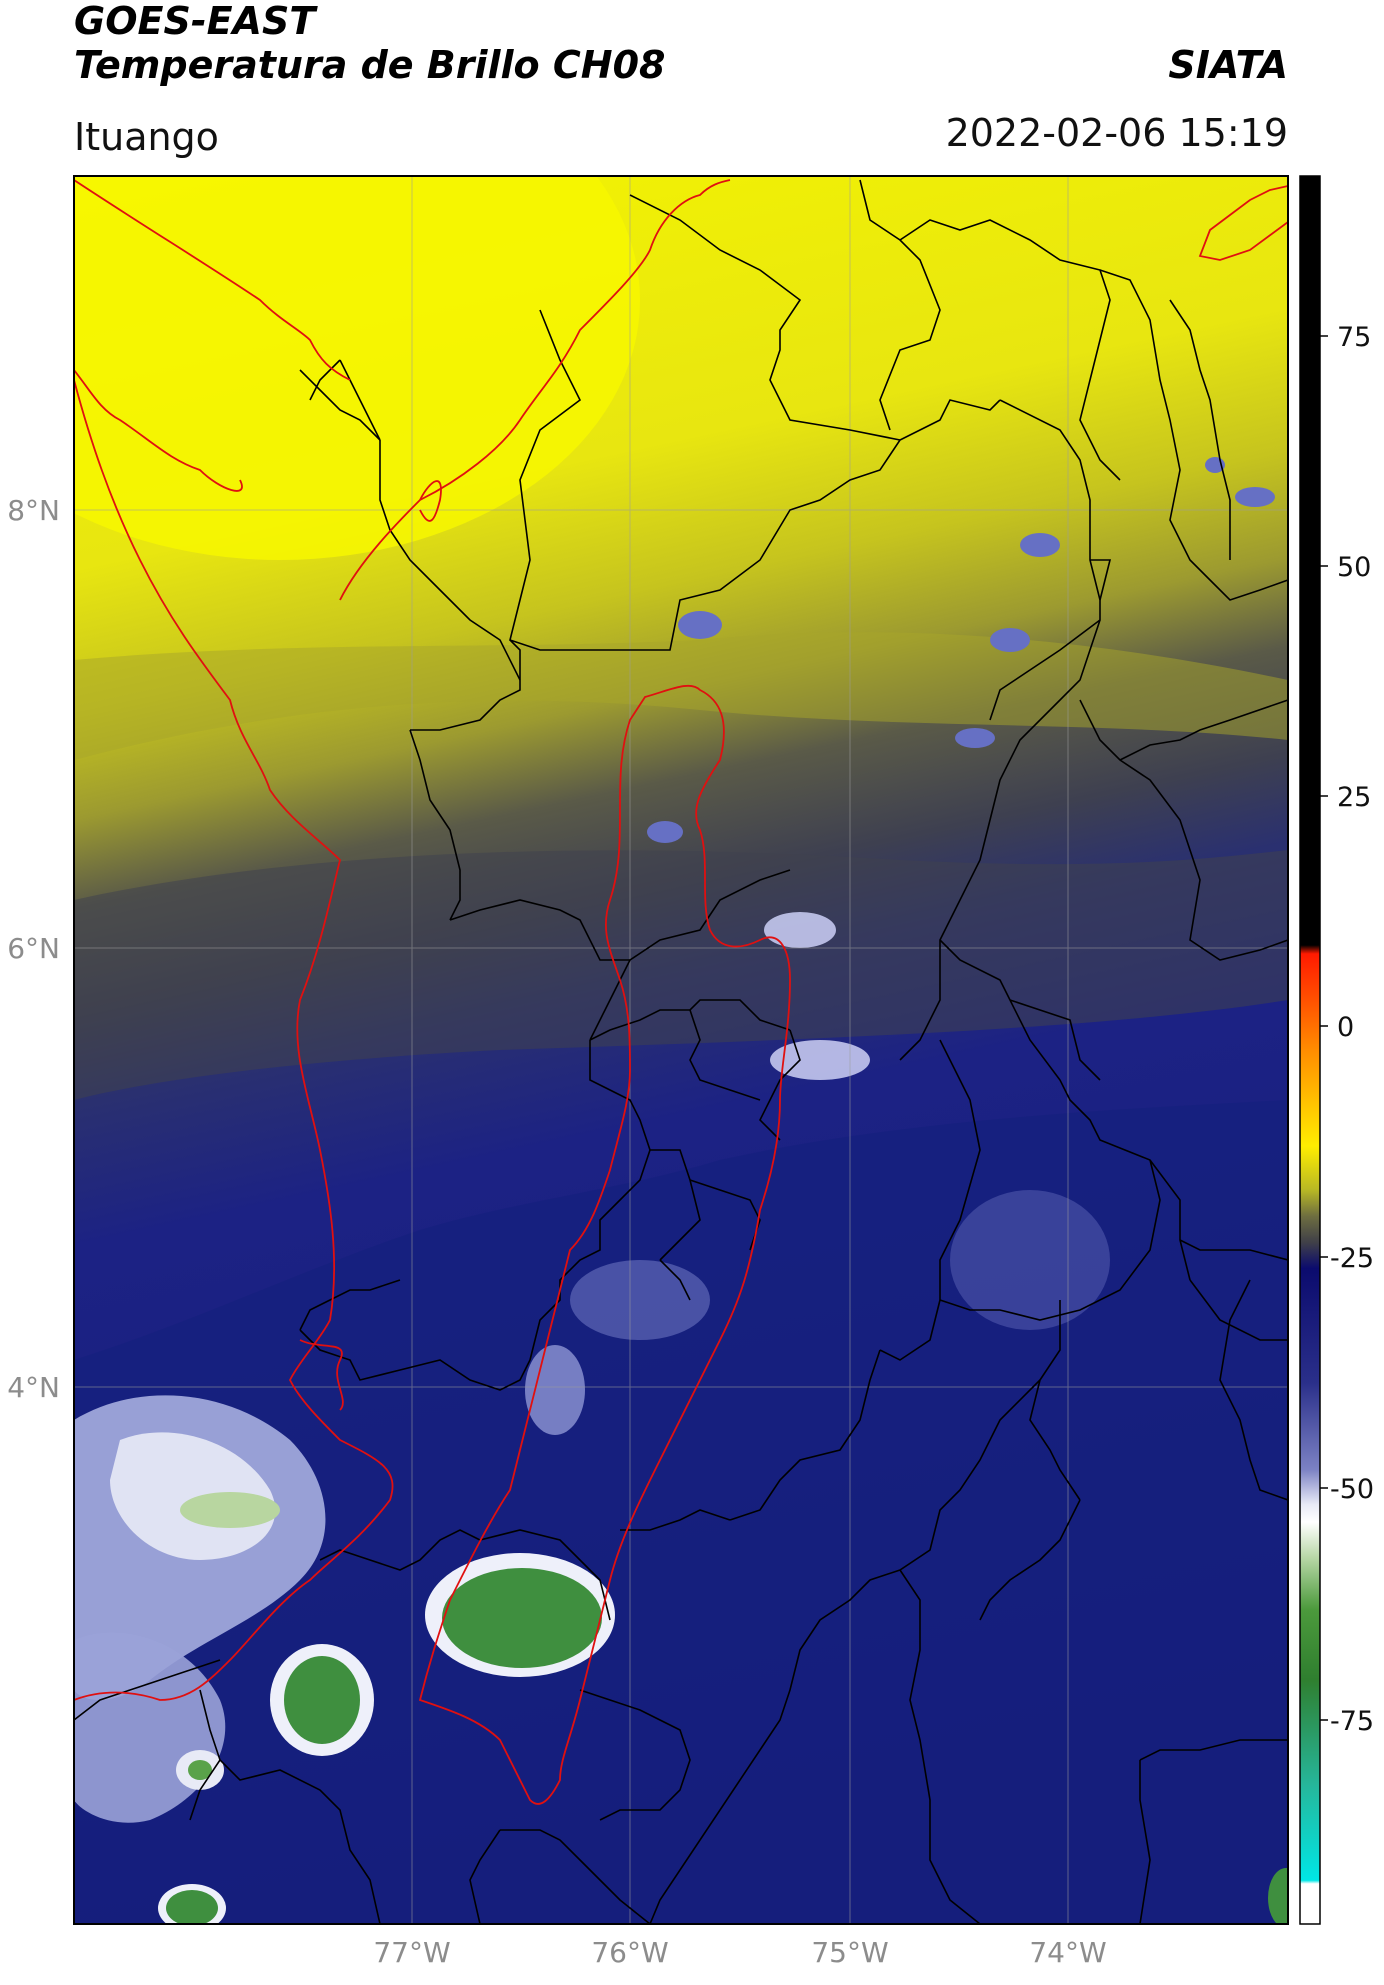  What do you see at coordinates (1352, 1721) in the screenshot?
I see `colorbar-tick-minus75: -75` at bounding box center [1352, 1721].